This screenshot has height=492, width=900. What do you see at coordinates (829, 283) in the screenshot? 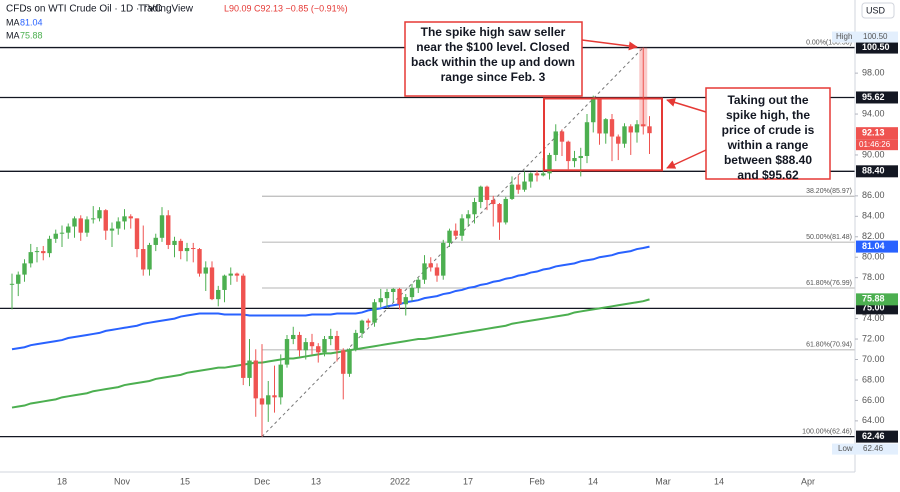
I see `fib-label: 61.80%(76.99)` at bounding box center [829, 283].